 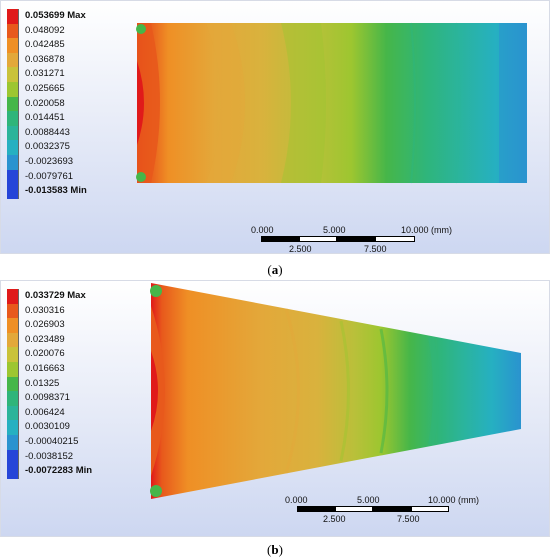 I want to click on scale-b-label-7-5: 7.500, so click(x=408, y=519).